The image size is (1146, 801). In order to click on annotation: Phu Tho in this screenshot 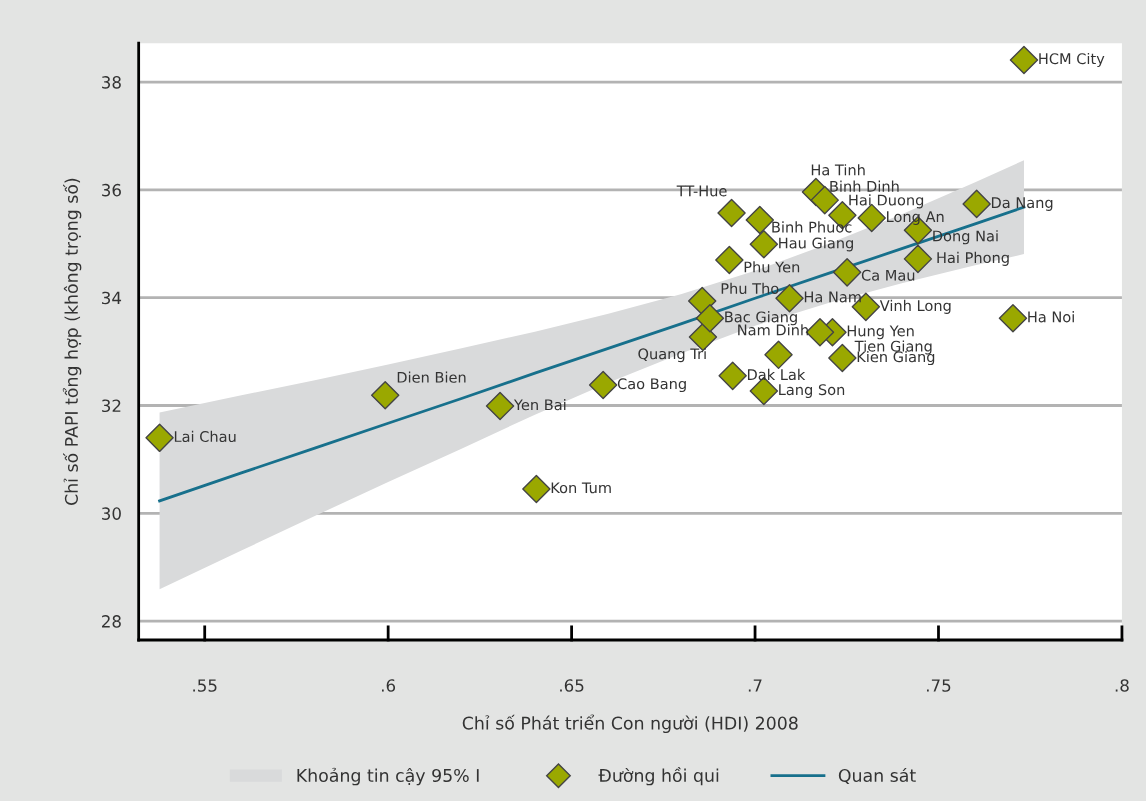, I will do `click(750, 288)`.